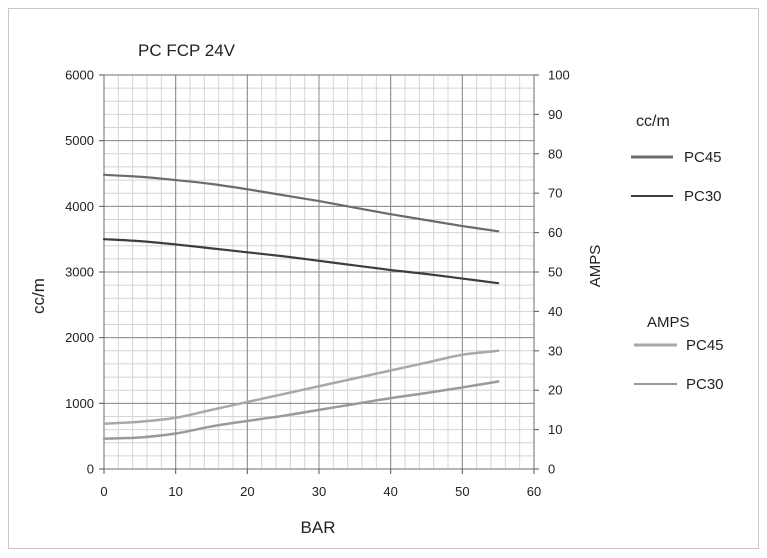  What do you see at coordinates (595, 266) in the screenshot?
I see `y-axis-right-title: AMPS` at bounding box center [595, 266].